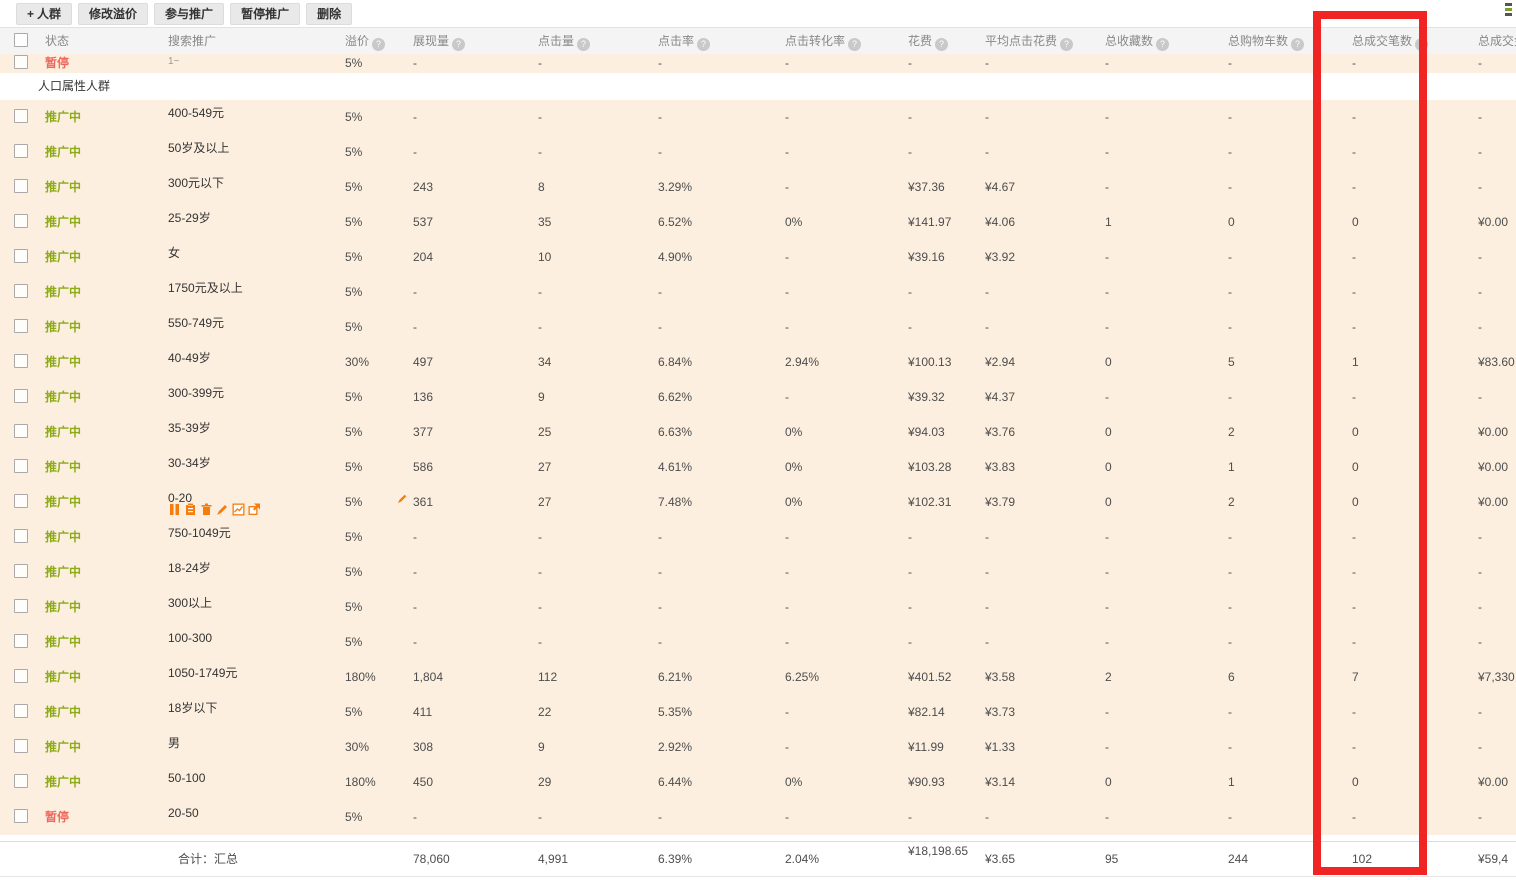 Image resolution: width=1516 pixels, height=880 pixels. What do you see at coordinates (102, 41) in the screenshot?
I see `column-header-status: 状态` at bounding box center [102, 41].